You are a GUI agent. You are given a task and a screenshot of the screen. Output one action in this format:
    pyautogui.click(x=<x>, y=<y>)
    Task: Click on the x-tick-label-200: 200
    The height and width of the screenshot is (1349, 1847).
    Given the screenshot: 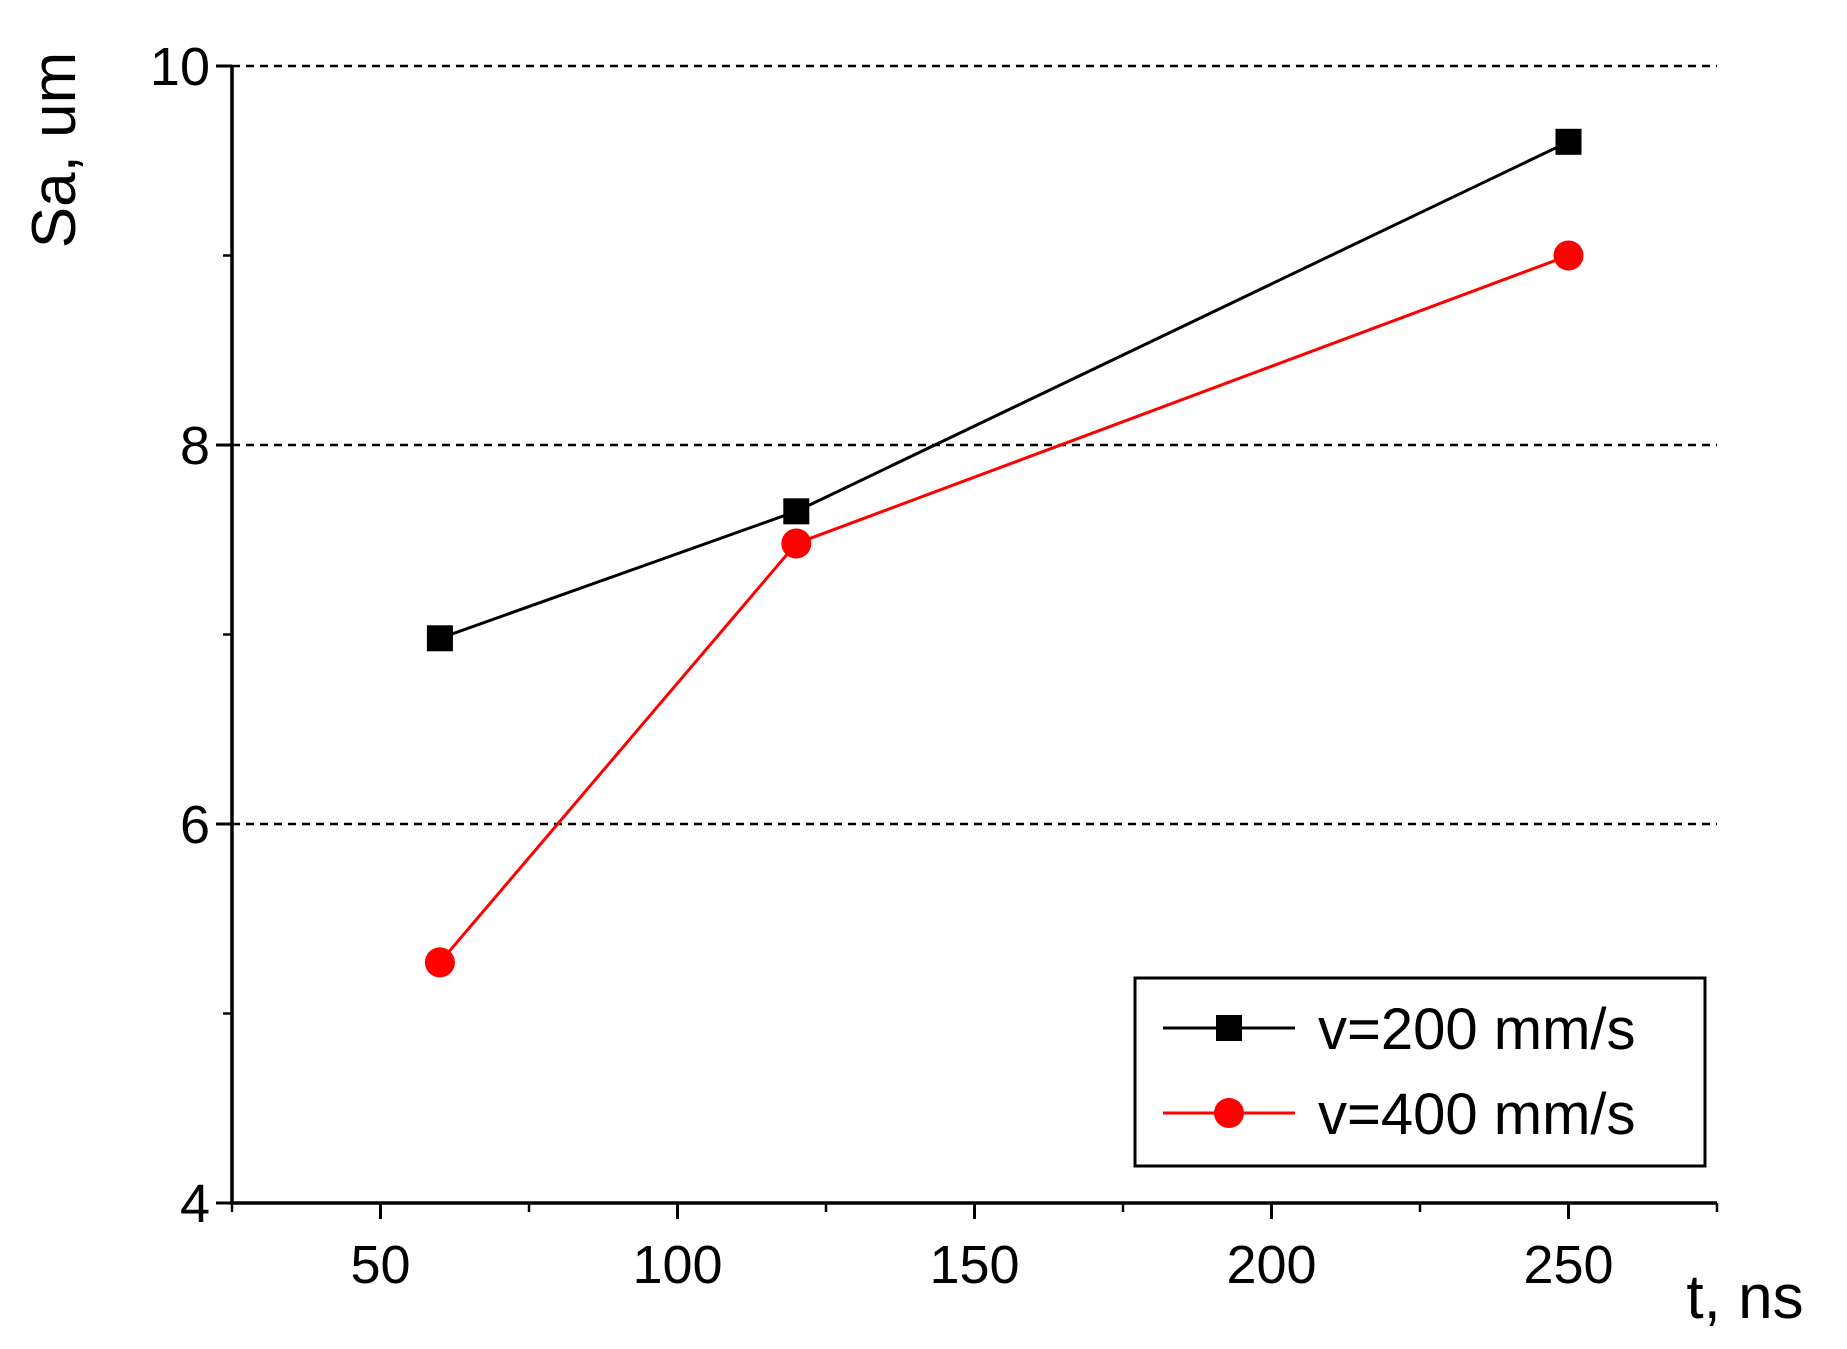 What is the action you would take?
    pyautogui.click(x=1271, y=1265)
    